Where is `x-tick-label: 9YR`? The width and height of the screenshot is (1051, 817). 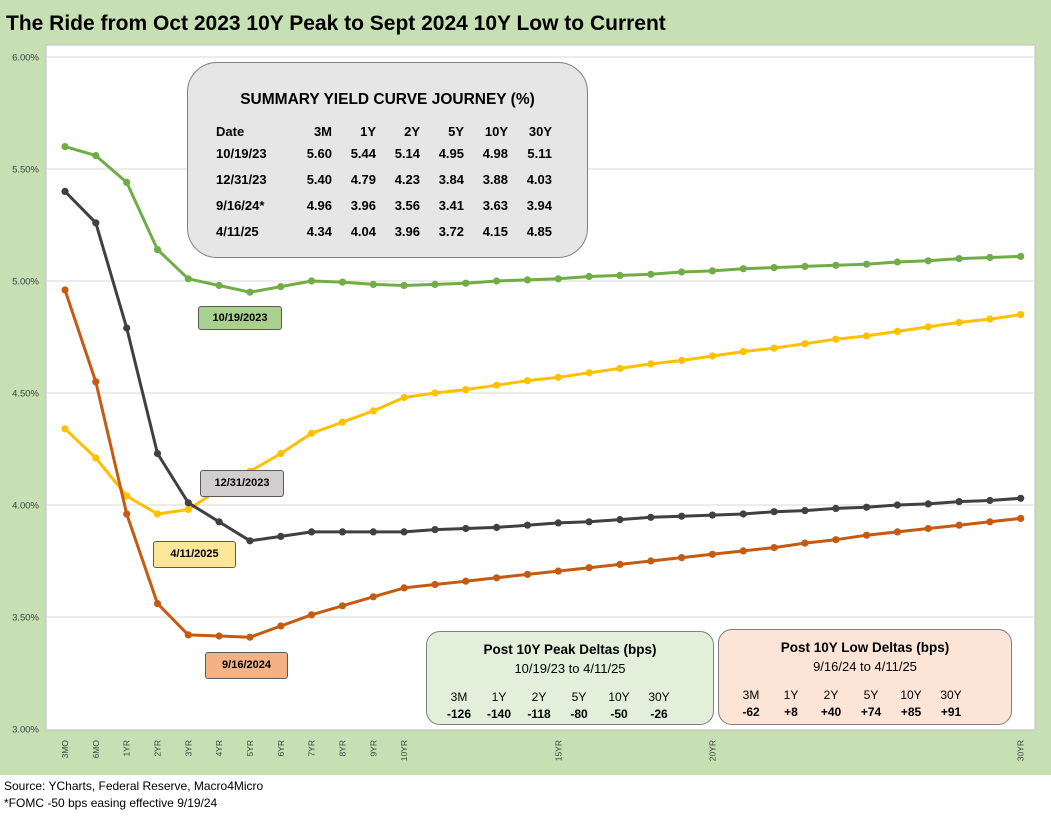
x-tick-label: 9YR is located at coordinates (373, 748).